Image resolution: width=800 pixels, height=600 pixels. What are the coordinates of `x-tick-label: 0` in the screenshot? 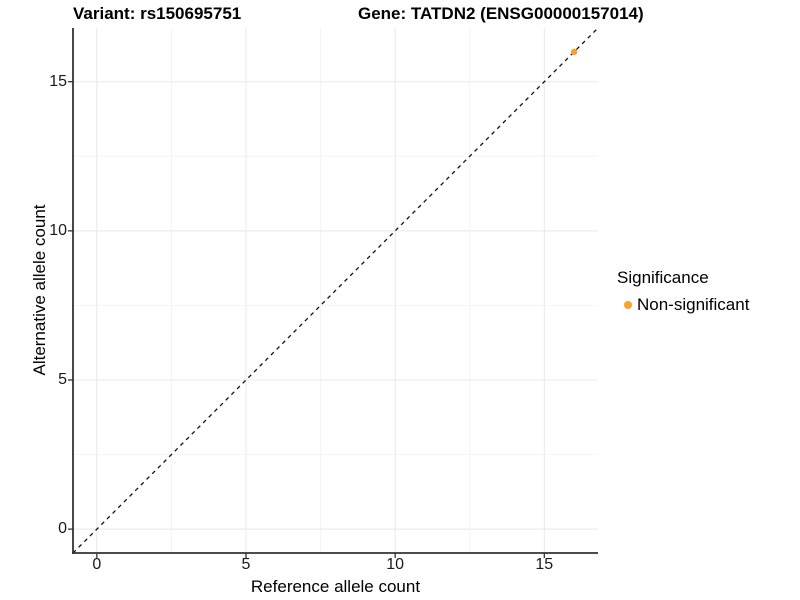 It's located at (97, 564).